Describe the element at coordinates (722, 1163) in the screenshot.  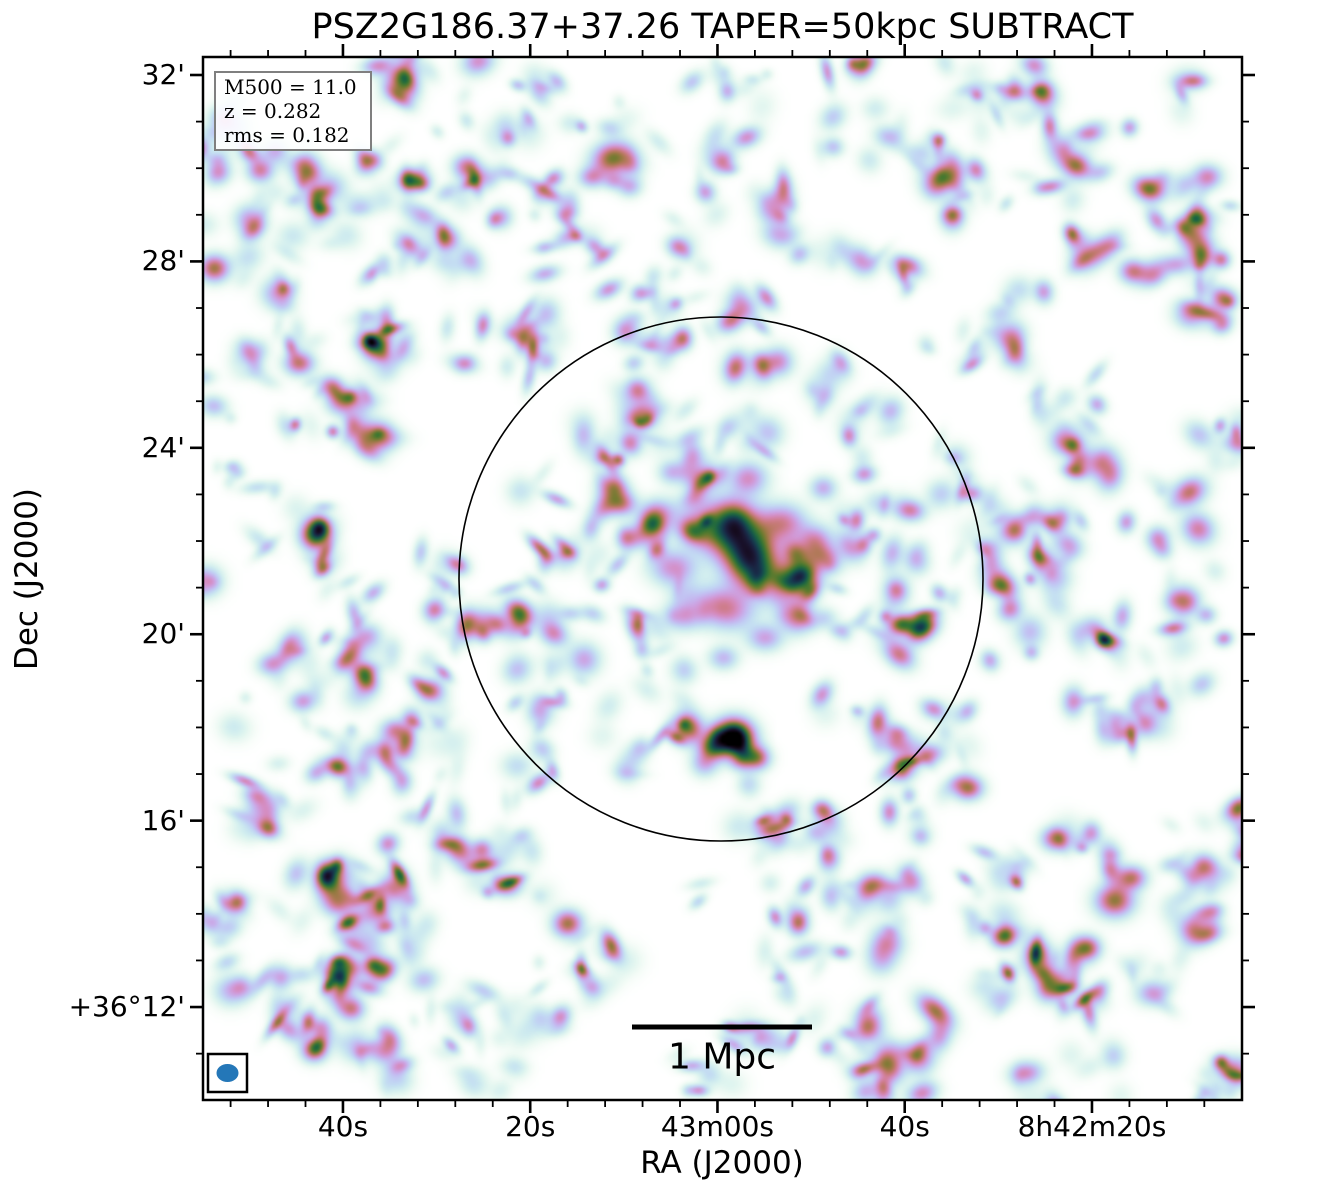
I see `x-axis-label: RA (J2000)` at that location.